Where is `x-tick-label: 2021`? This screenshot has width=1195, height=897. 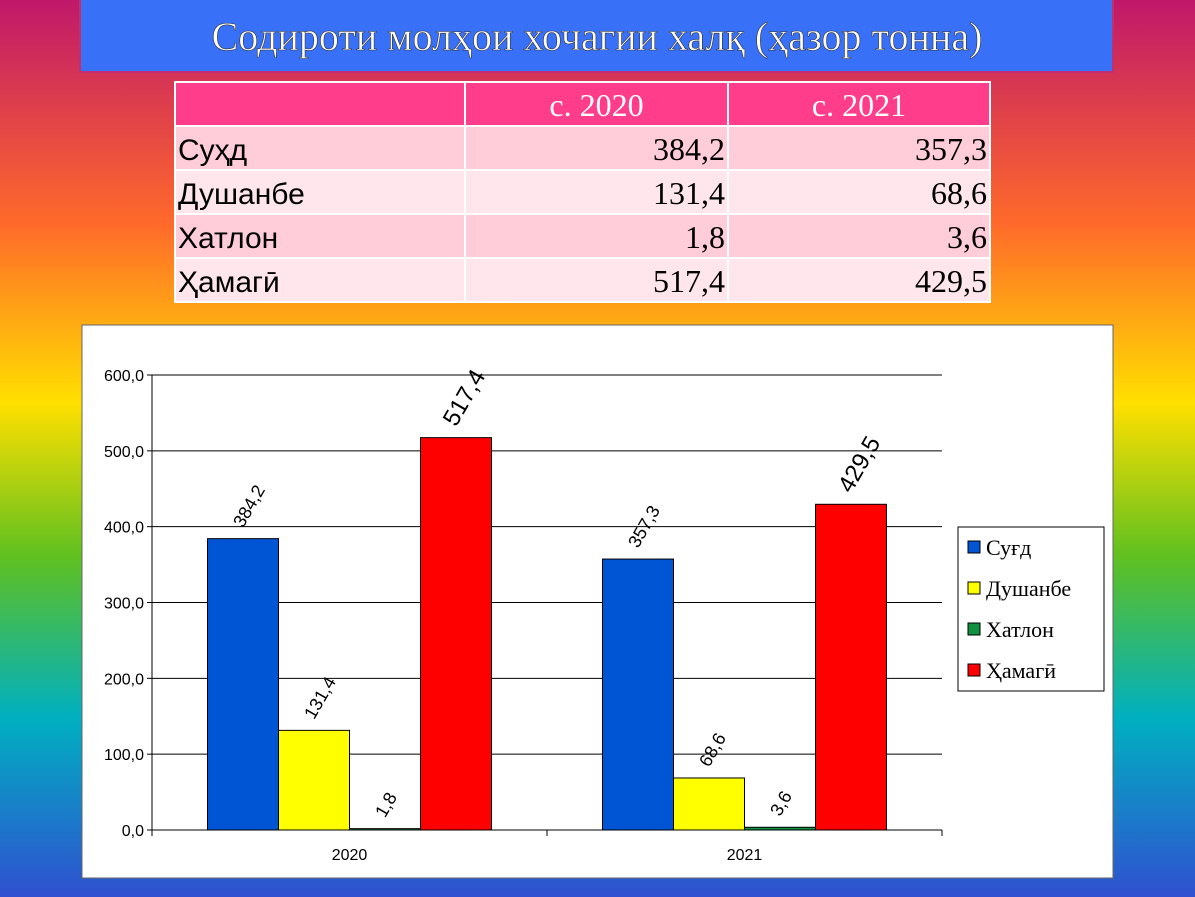 x-tick-label: 2021 is located at coordinates (745, 855).